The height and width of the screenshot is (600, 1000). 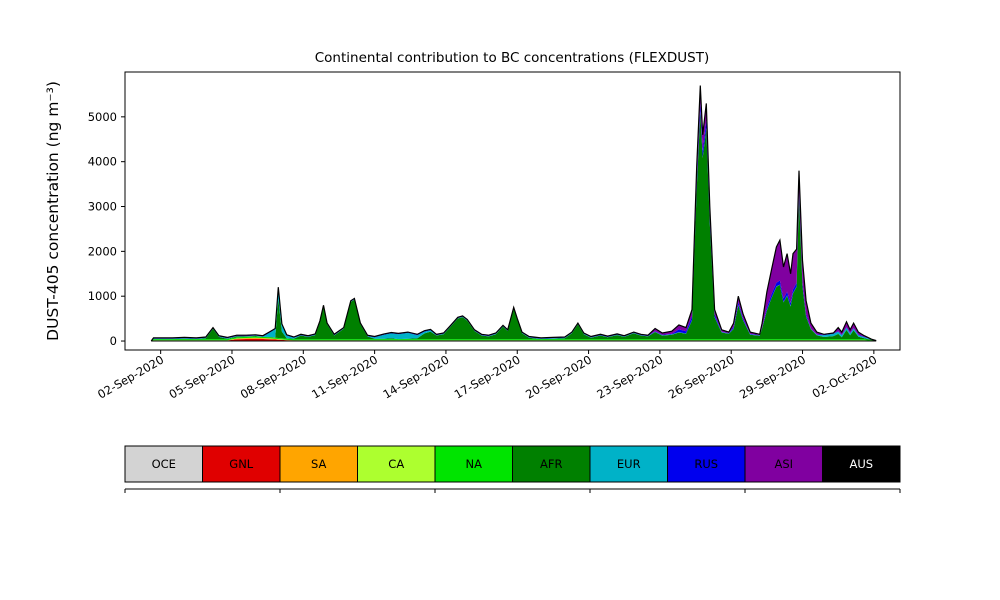 I want to click on legend-label-ASI: ASI, so click(x=783, y=464).